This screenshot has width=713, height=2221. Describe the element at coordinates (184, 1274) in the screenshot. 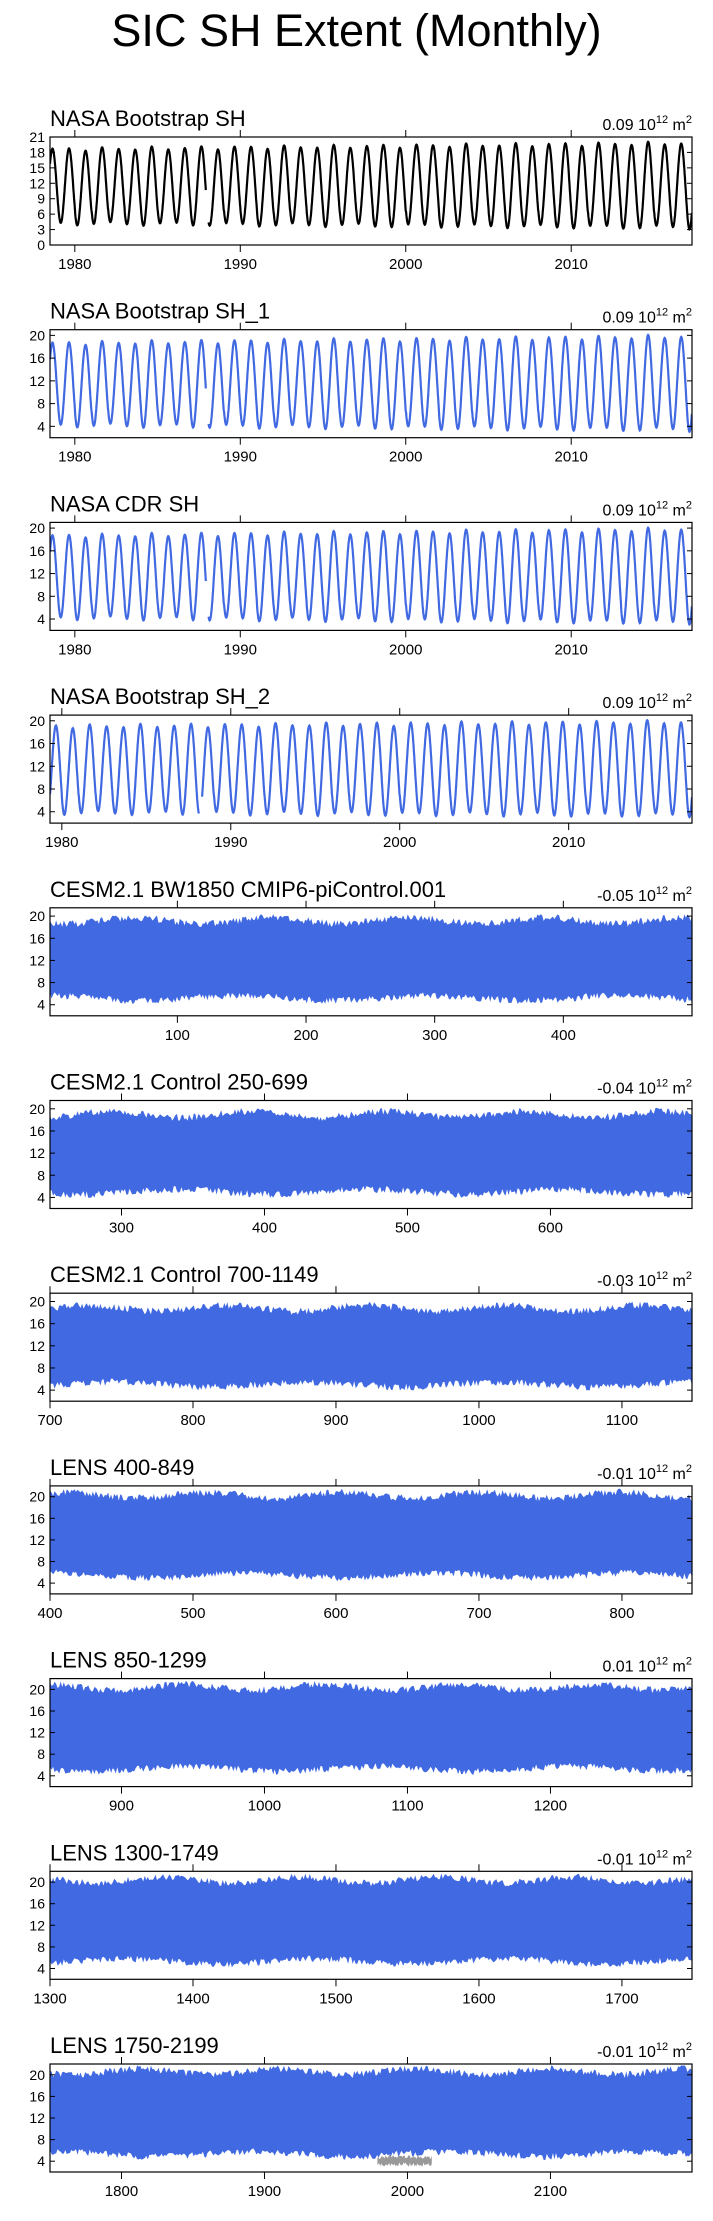

I see `panel-title: CESM2.1 Control 700-1149` at that location.